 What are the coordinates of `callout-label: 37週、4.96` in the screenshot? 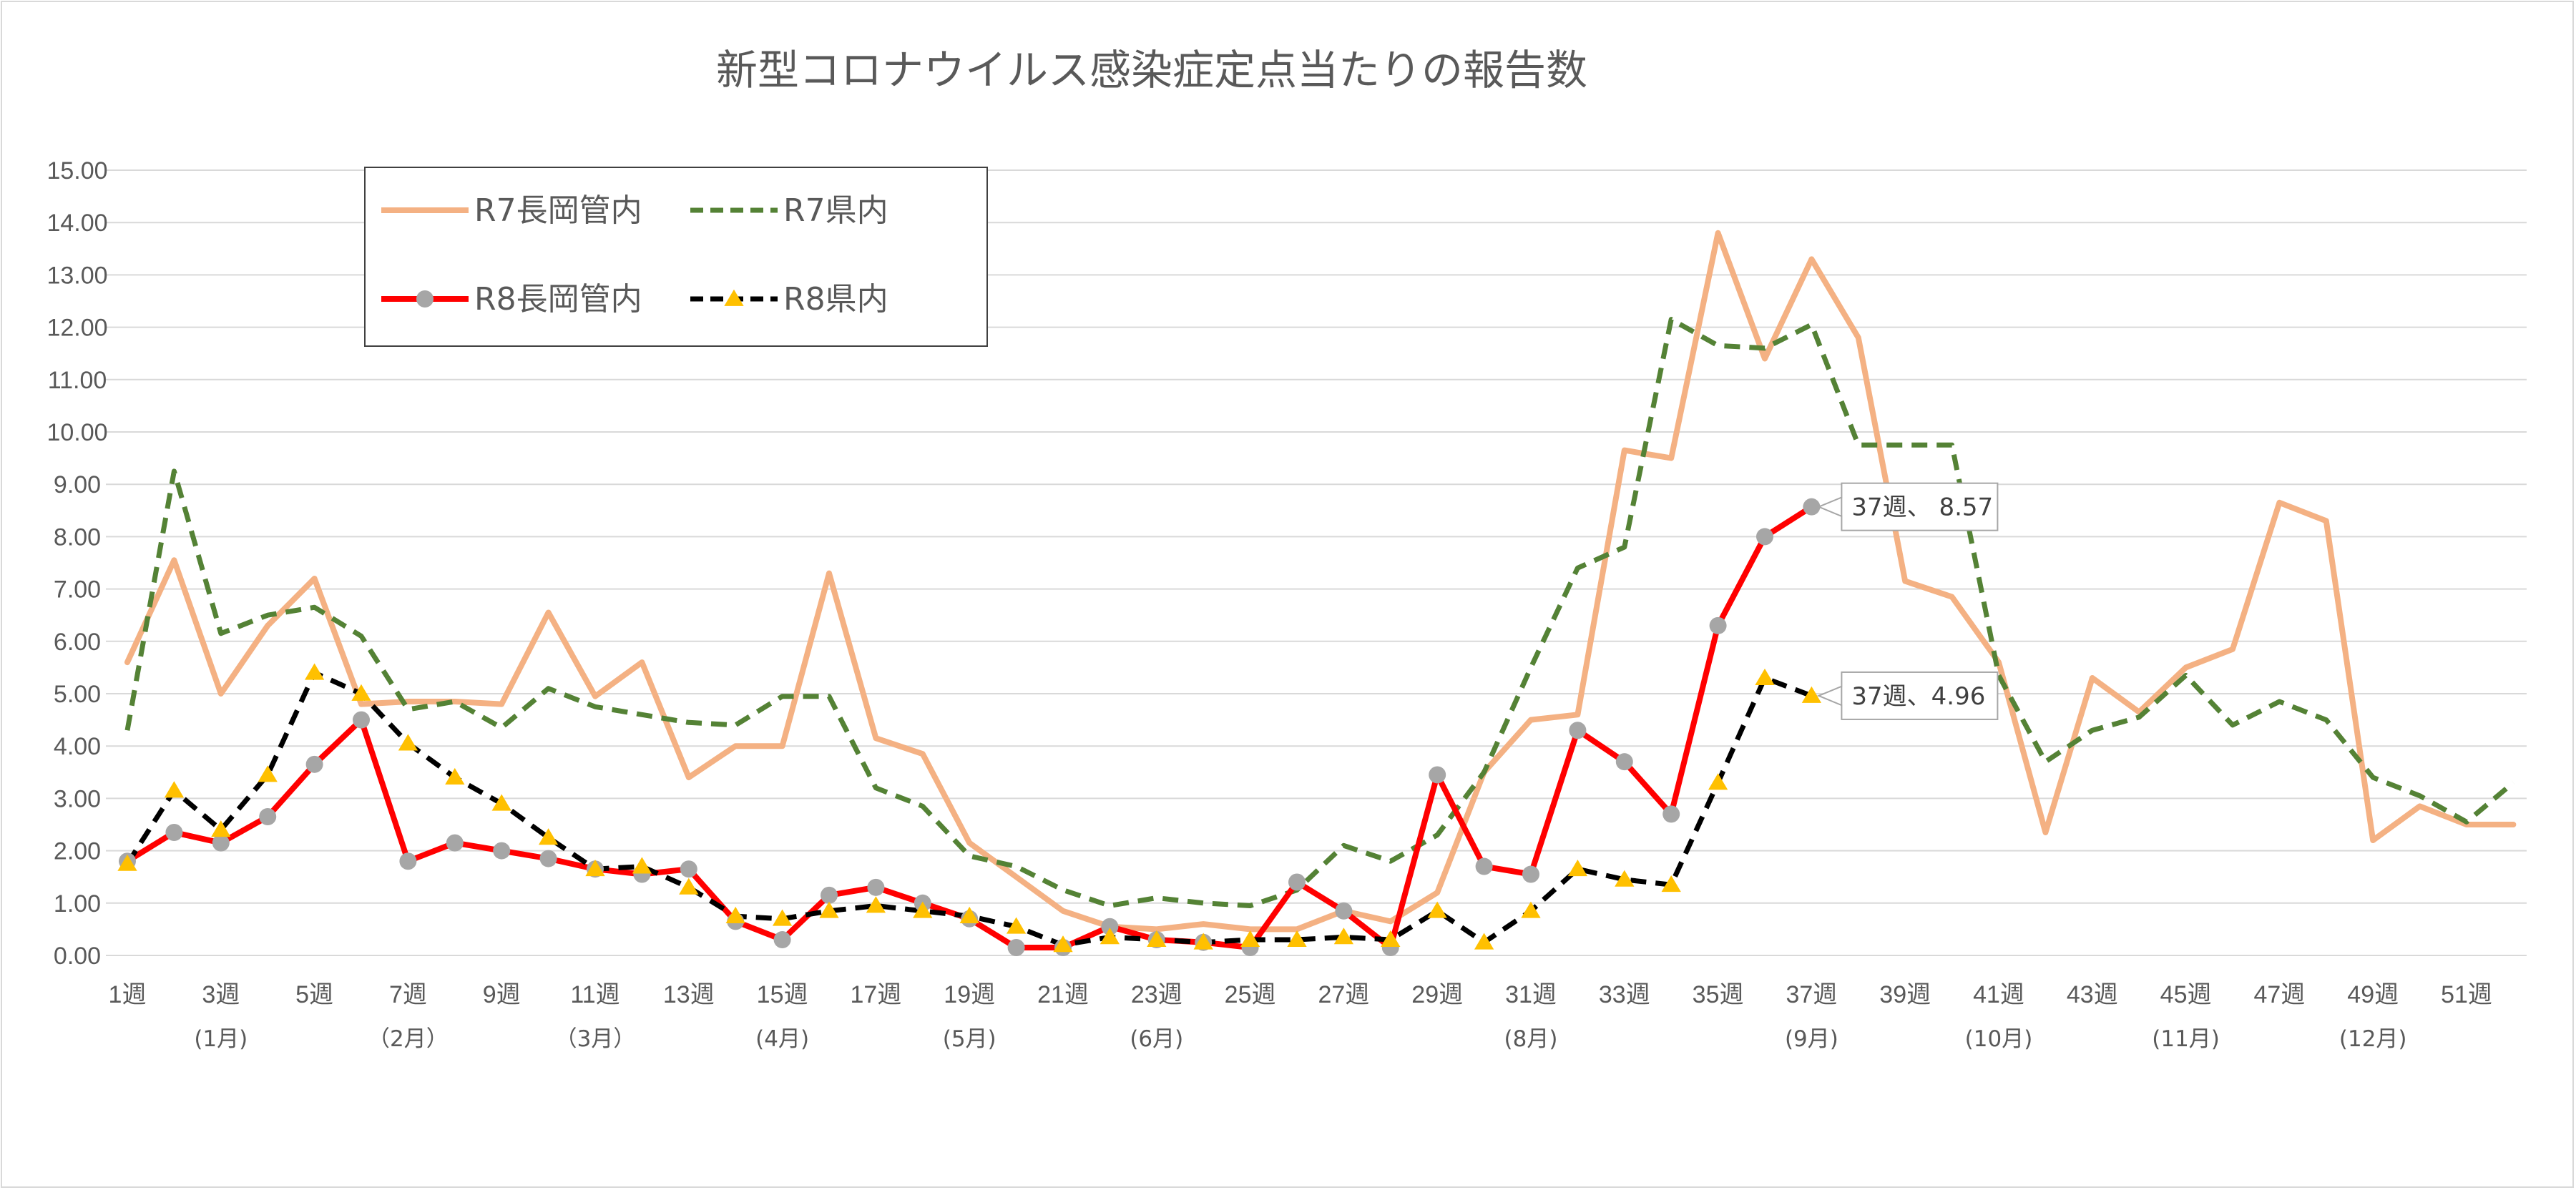 It's located at (1918, 696).